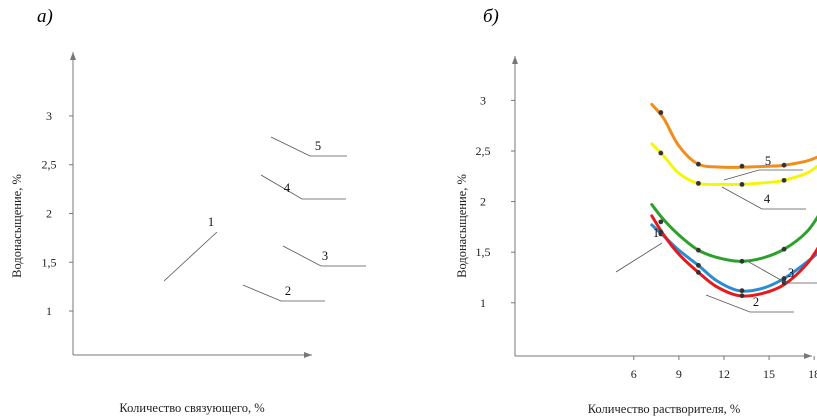  I want to click on x-axis-title: Количество связующего, %, so click(191, 408).